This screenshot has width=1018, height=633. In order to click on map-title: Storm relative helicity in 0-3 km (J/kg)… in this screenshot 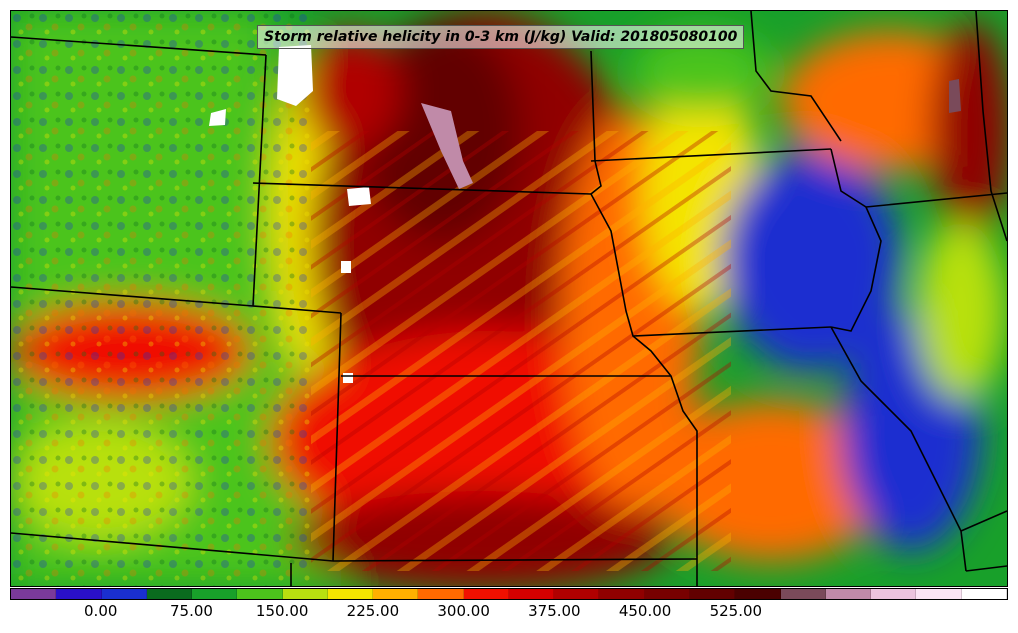, I will do `click(501, 37)`.